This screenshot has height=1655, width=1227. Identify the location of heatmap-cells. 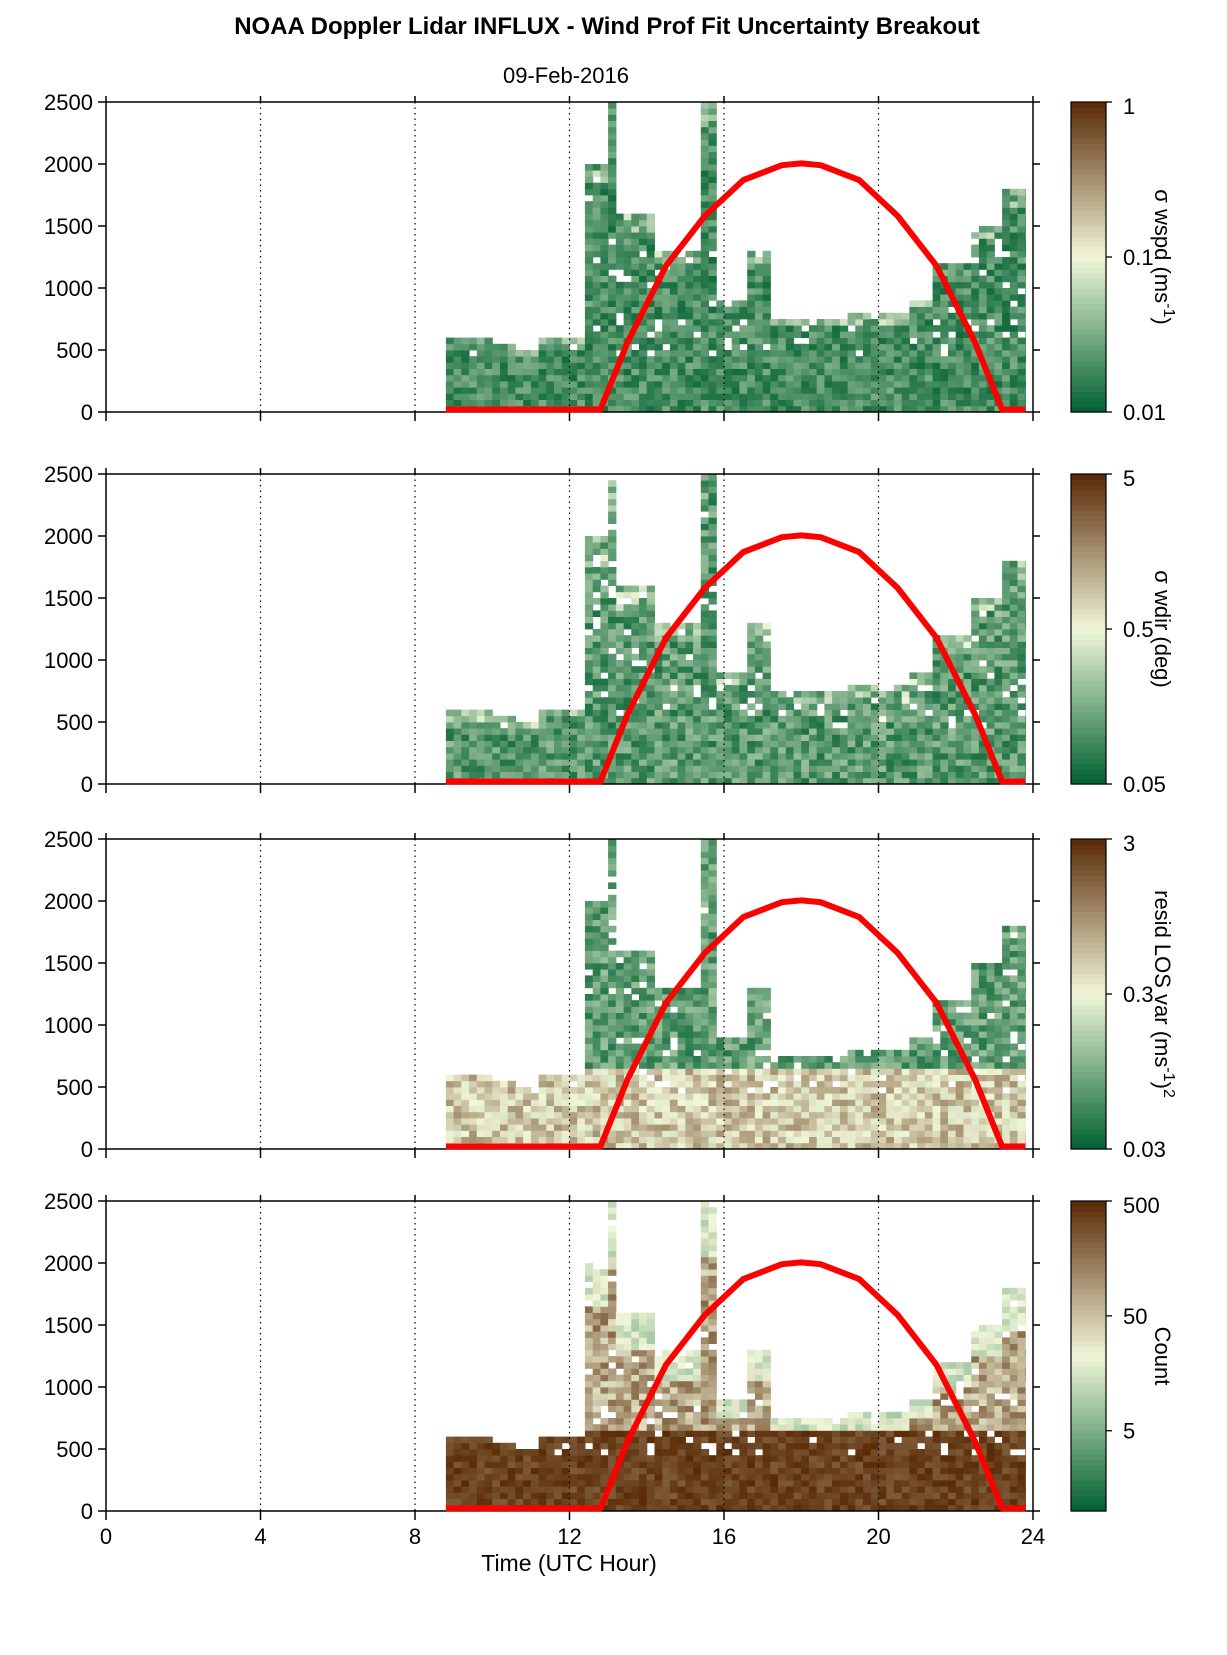
(735, 629).